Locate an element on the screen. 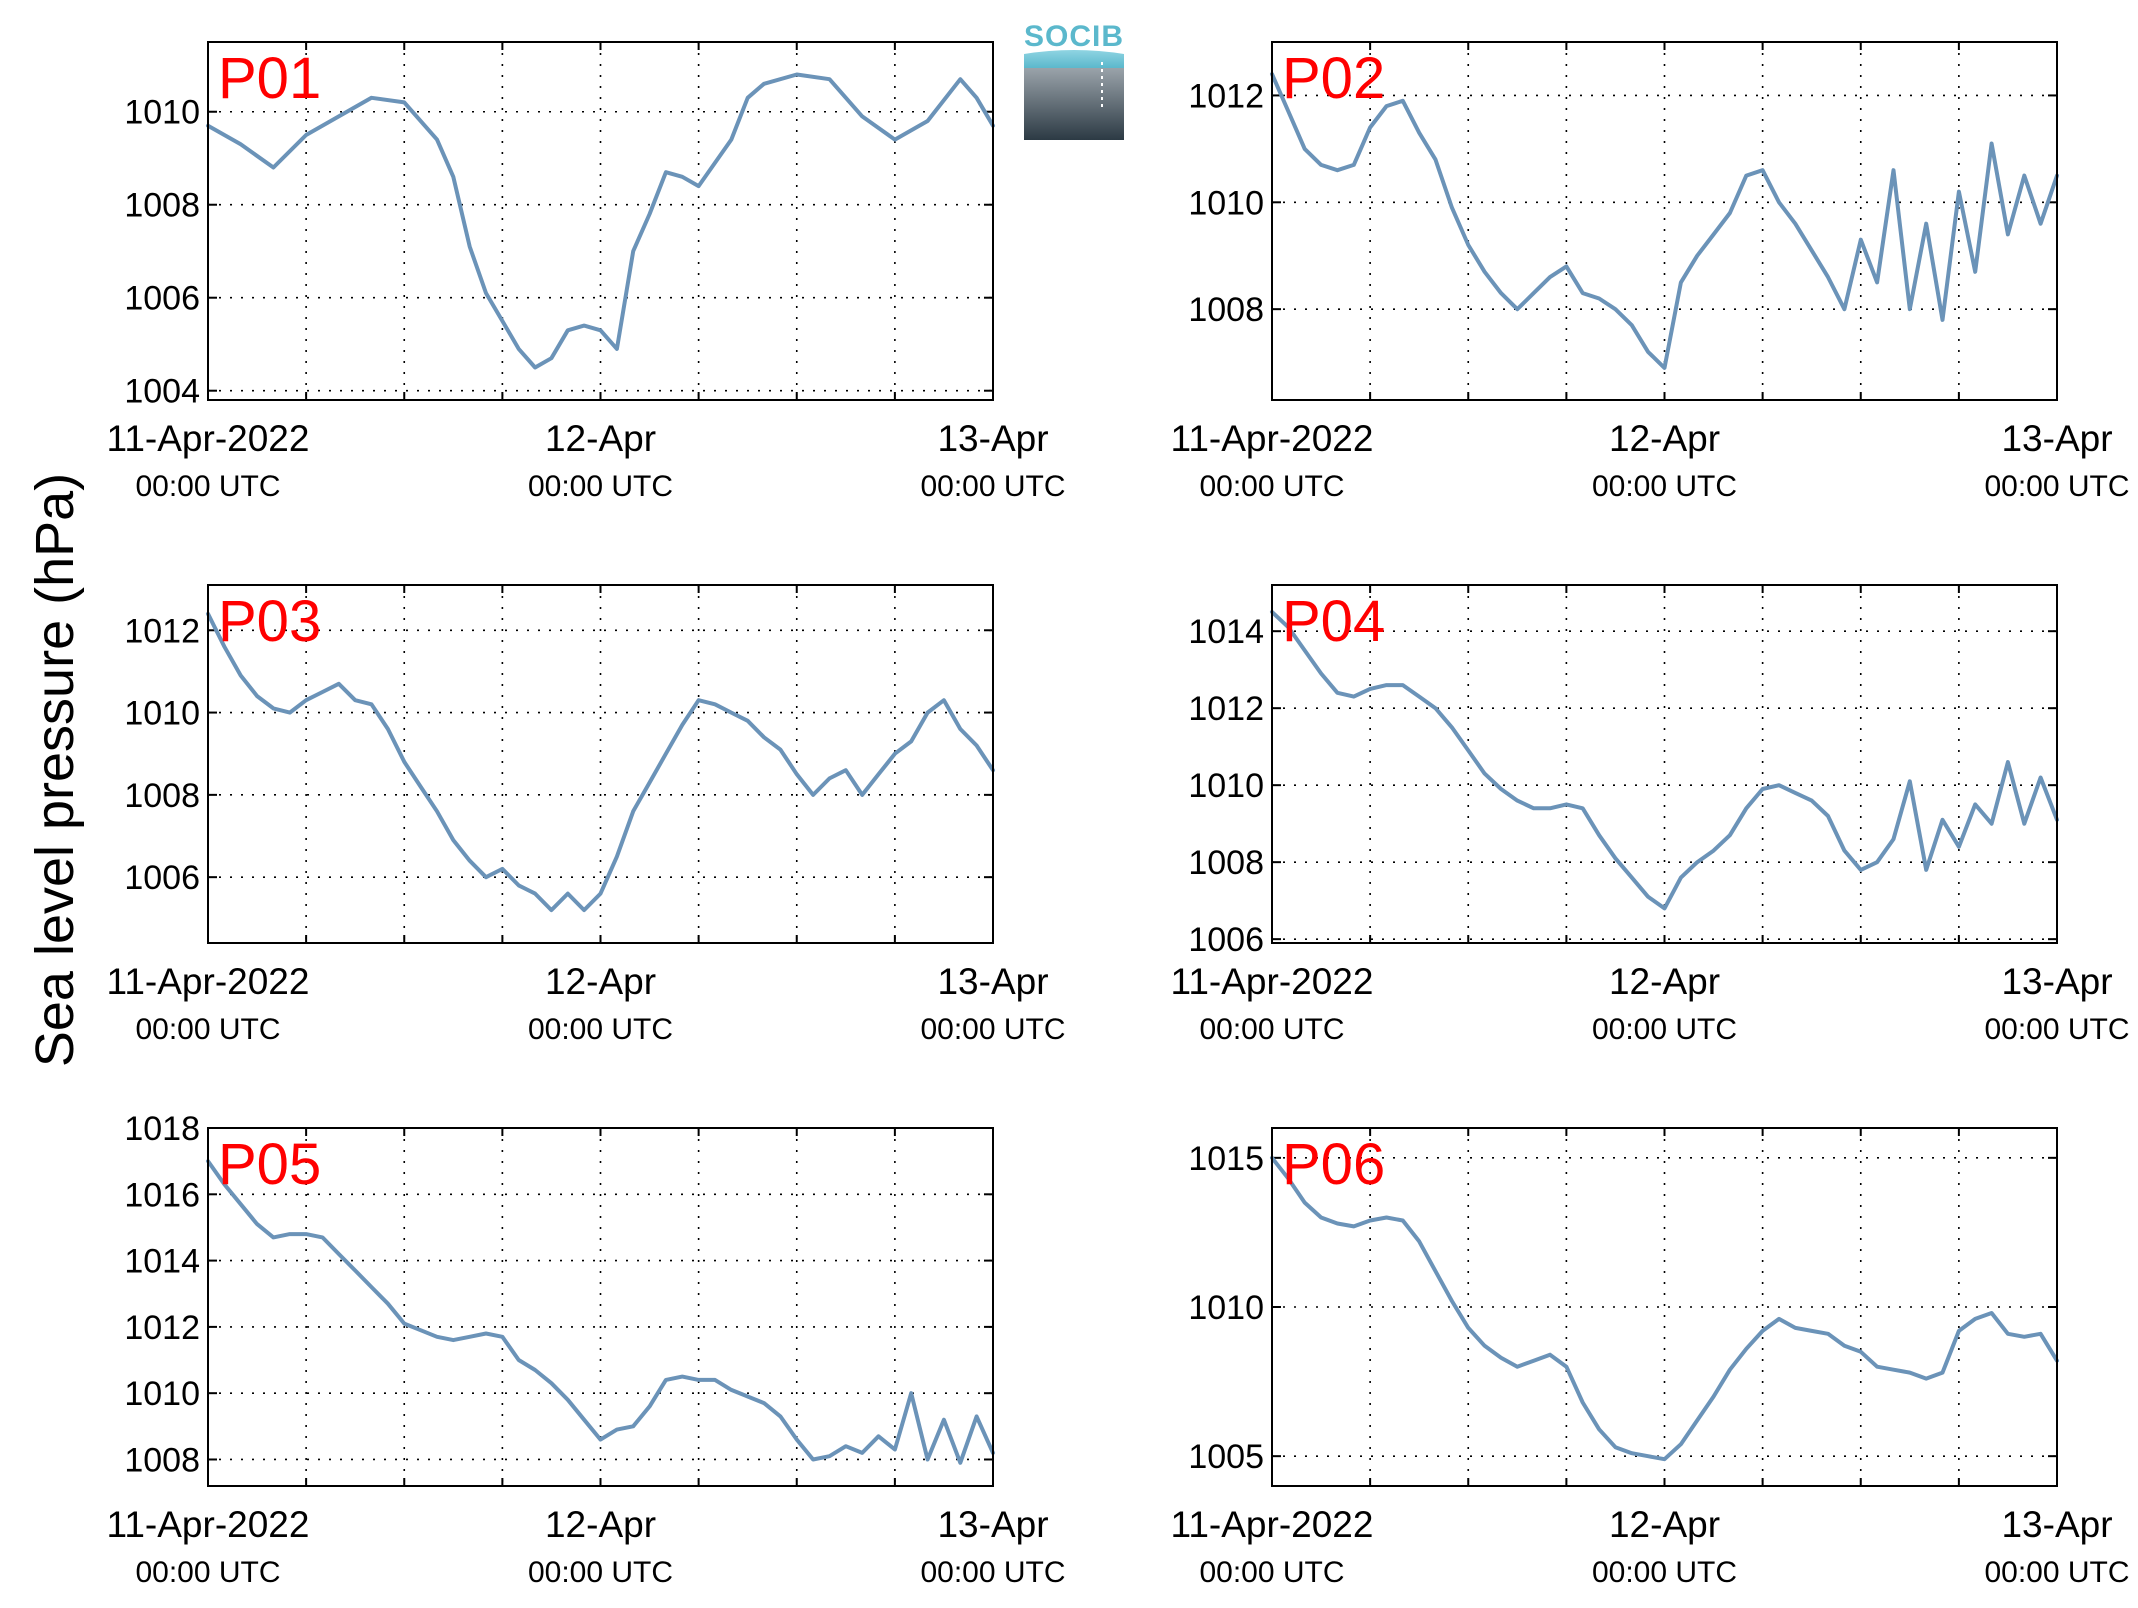 The width and height of the screenshot is (2138, 1608). y-tick-label: 1004 is located at coordinates (162, 392).